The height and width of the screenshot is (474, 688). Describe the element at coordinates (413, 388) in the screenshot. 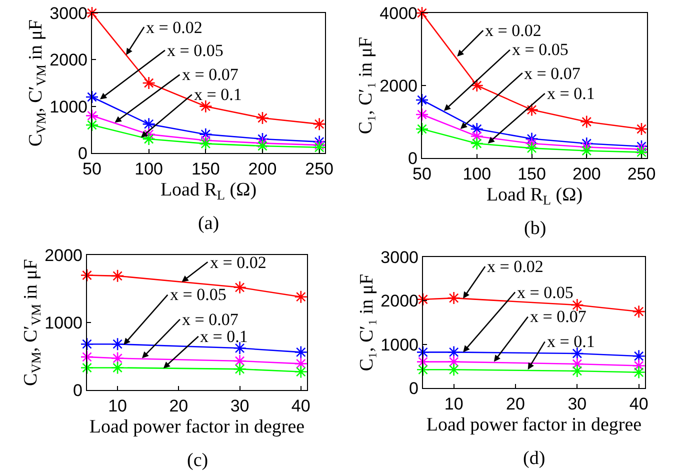

I see `y-tick-label: 0` at that location.